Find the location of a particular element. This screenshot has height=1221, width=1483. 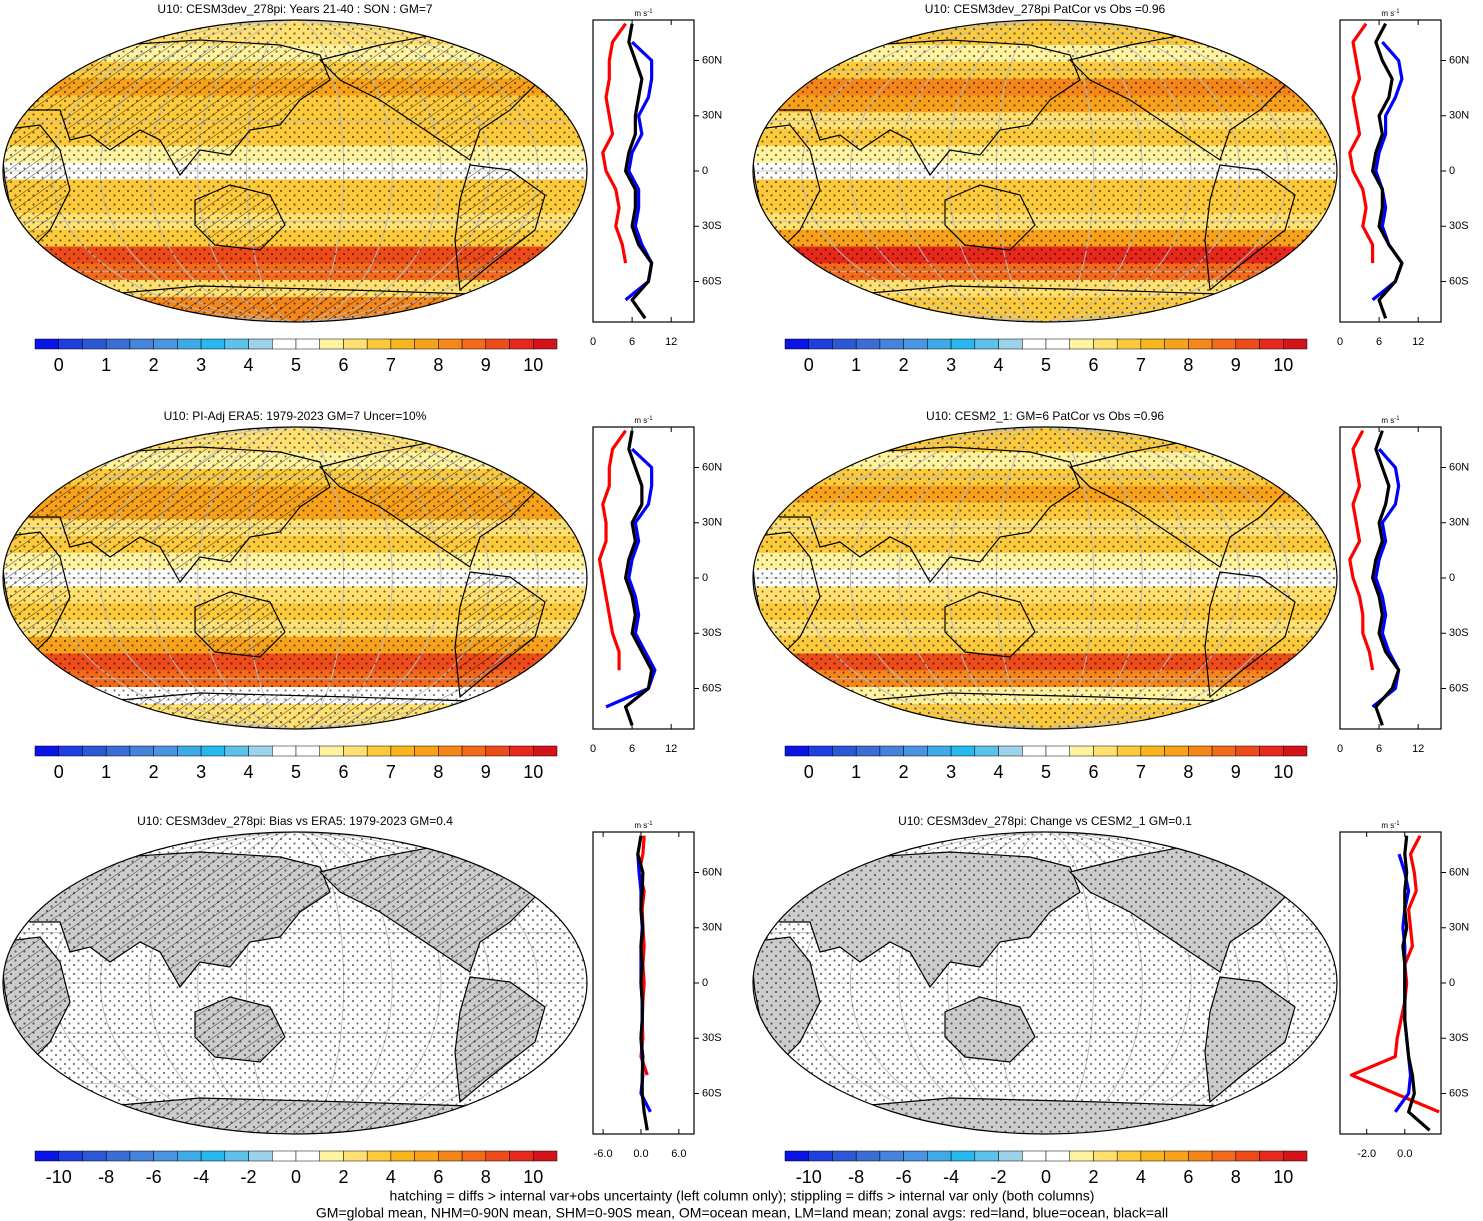

colorbar-label: -4 is located at coordinates (951, 1177).